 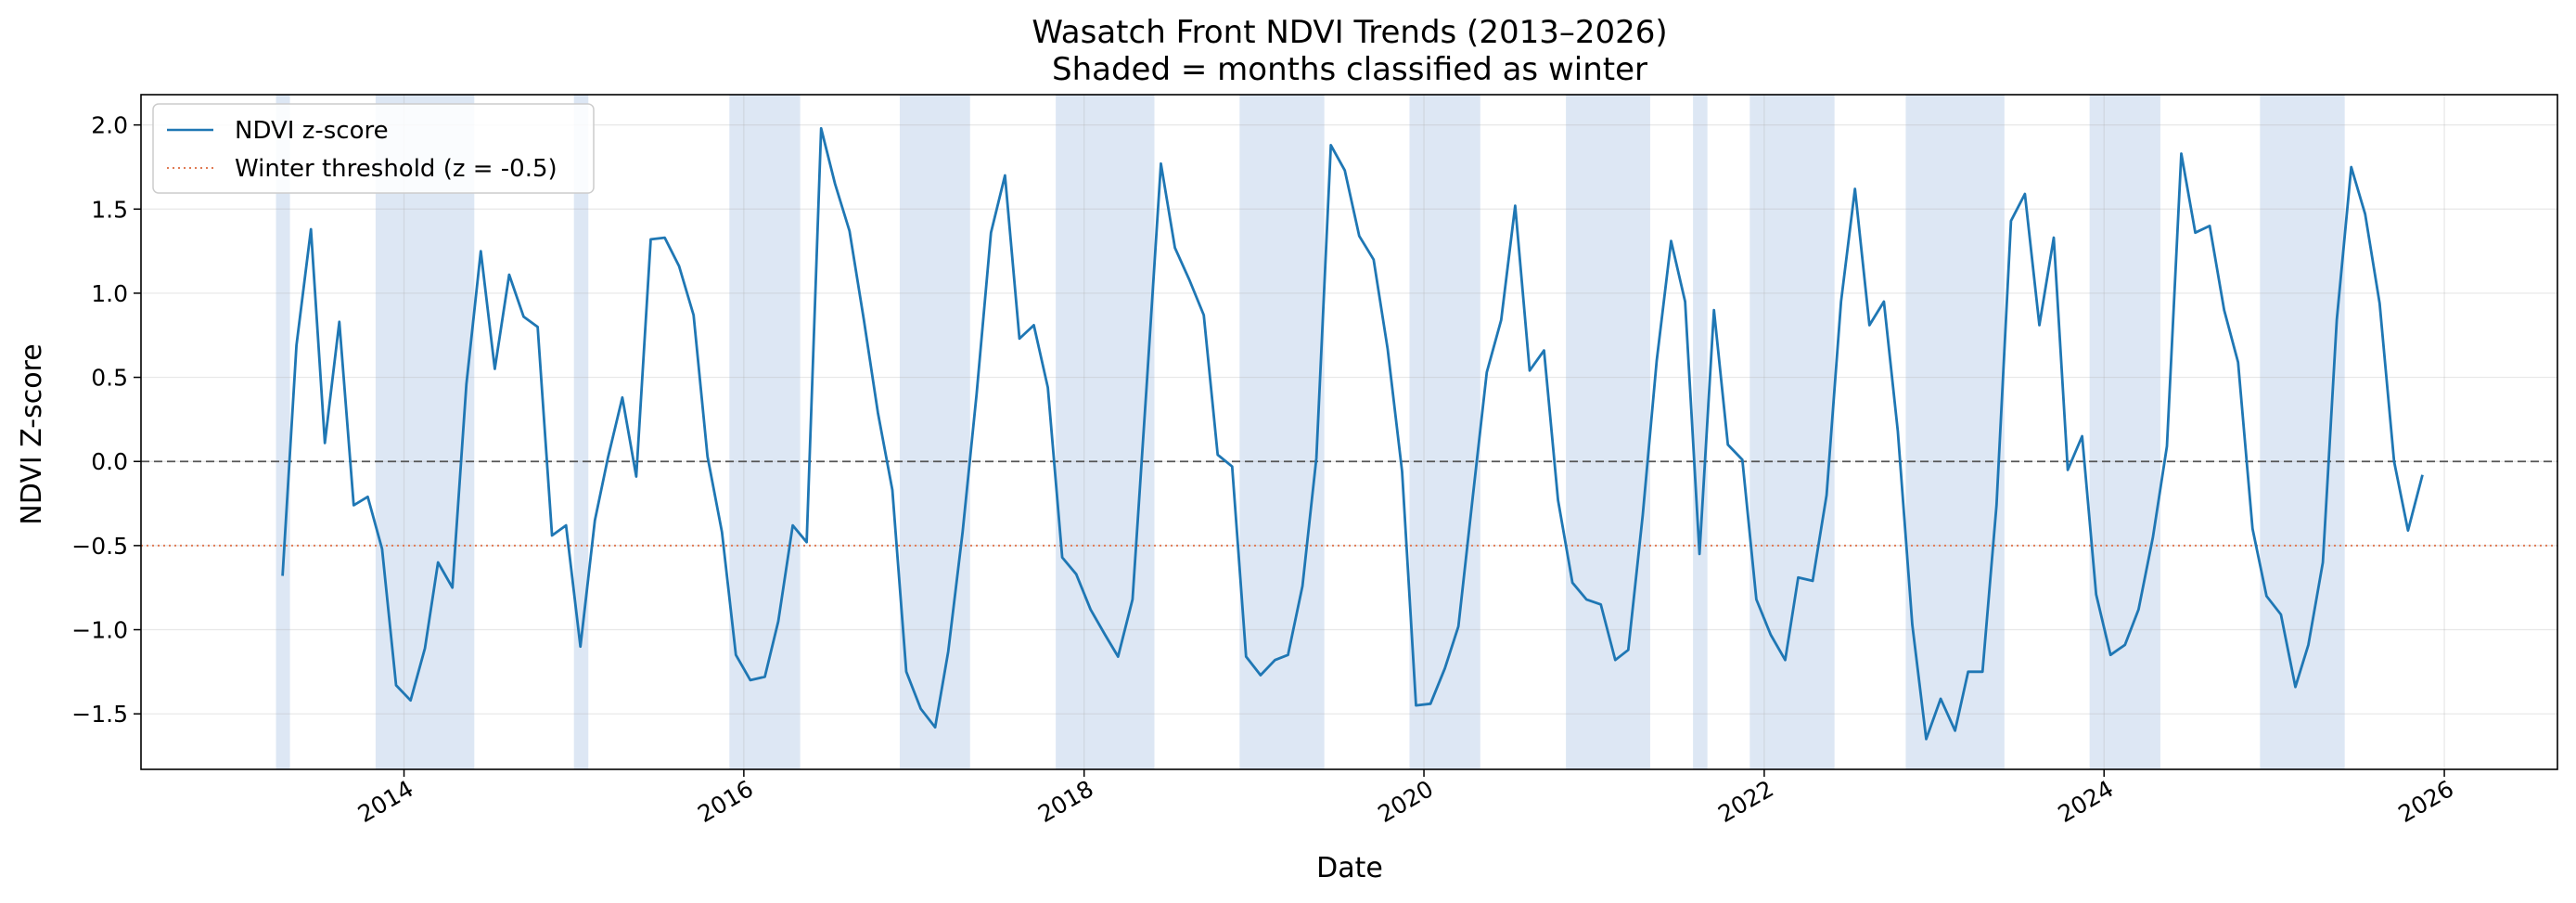 What do you see at coordinates (32, 433) in the screenshot?
I see `y-axis-label: NDVI Z-score` at bounding box center [32, 433].